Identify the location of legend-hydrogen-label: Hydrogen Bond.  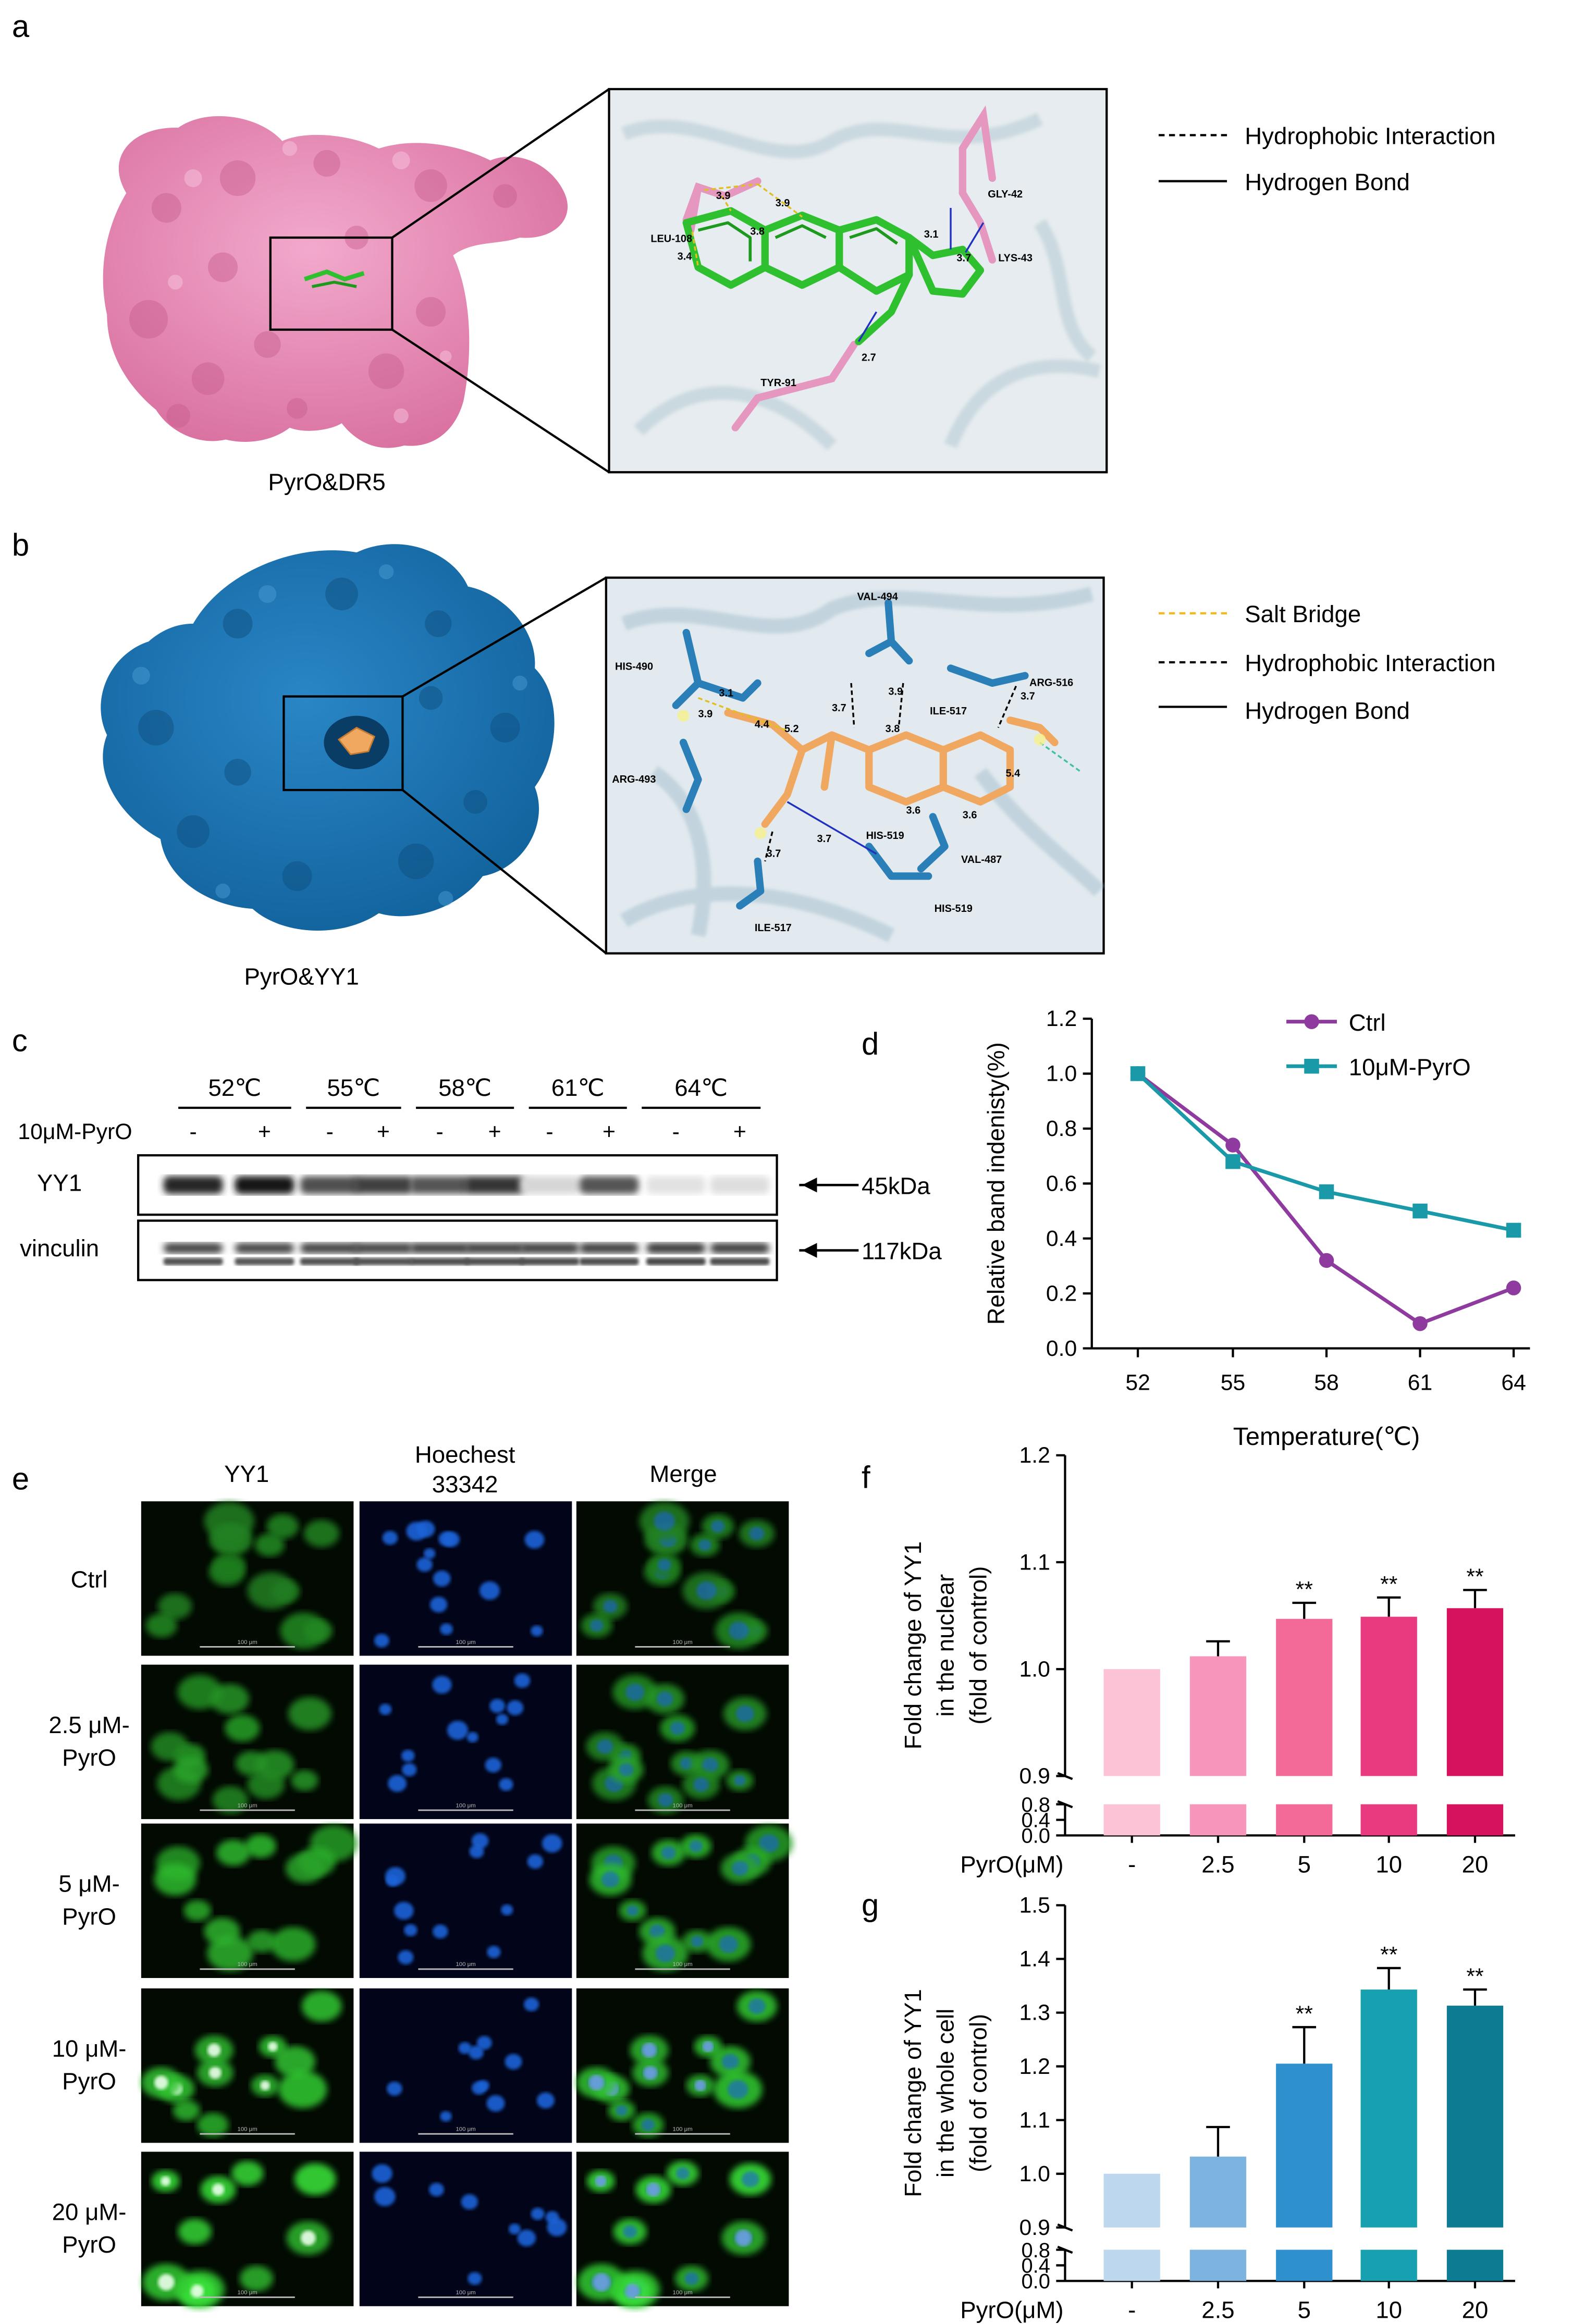
(1328, 182).